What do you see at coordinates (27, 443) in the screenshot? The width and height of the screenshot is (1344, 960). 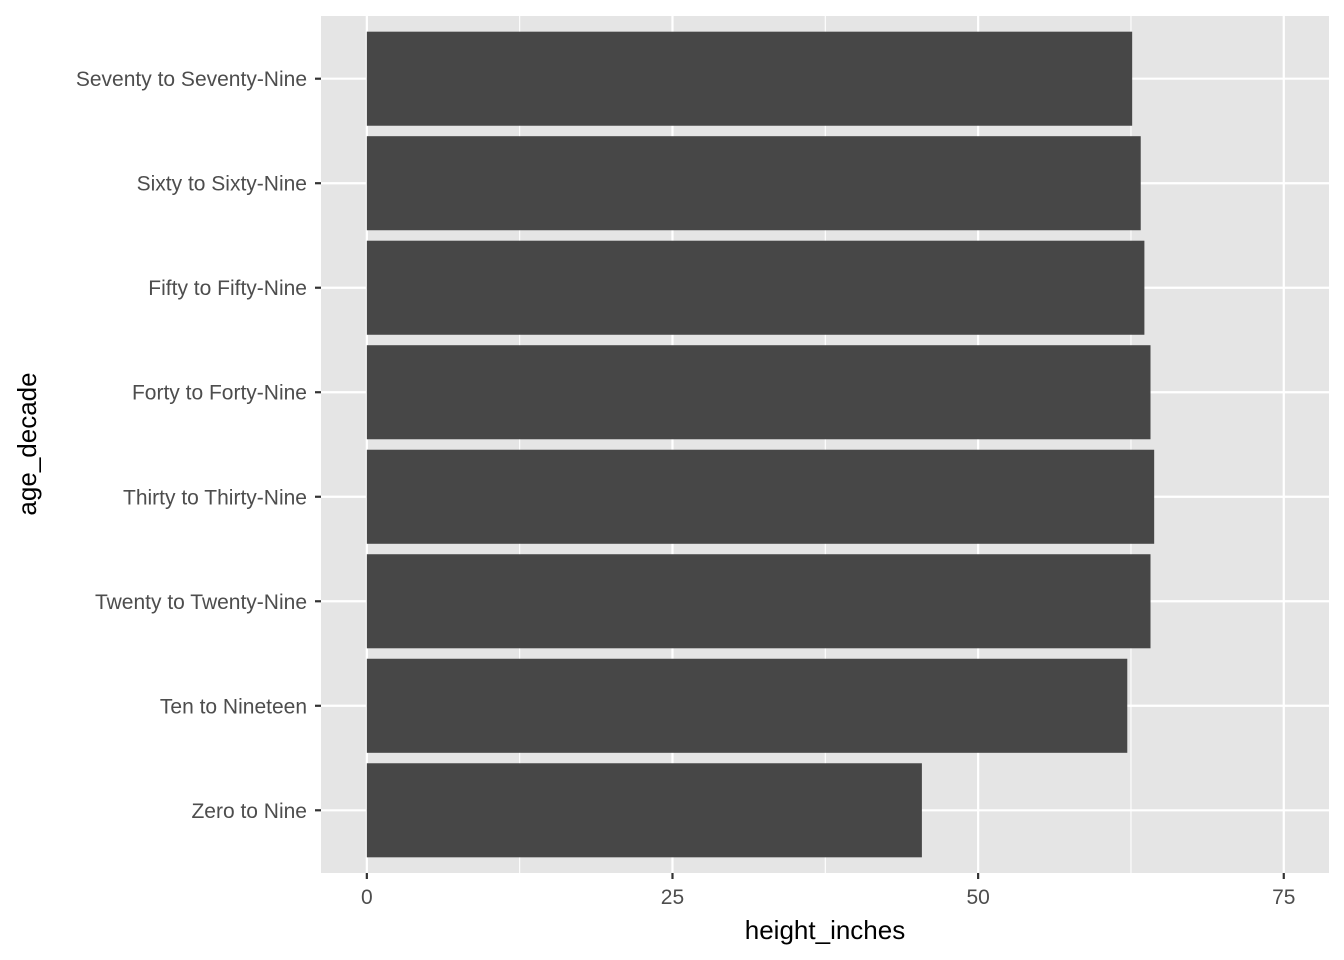 I see `y-axis-title: age_decade` at bounding box center [27, 443].